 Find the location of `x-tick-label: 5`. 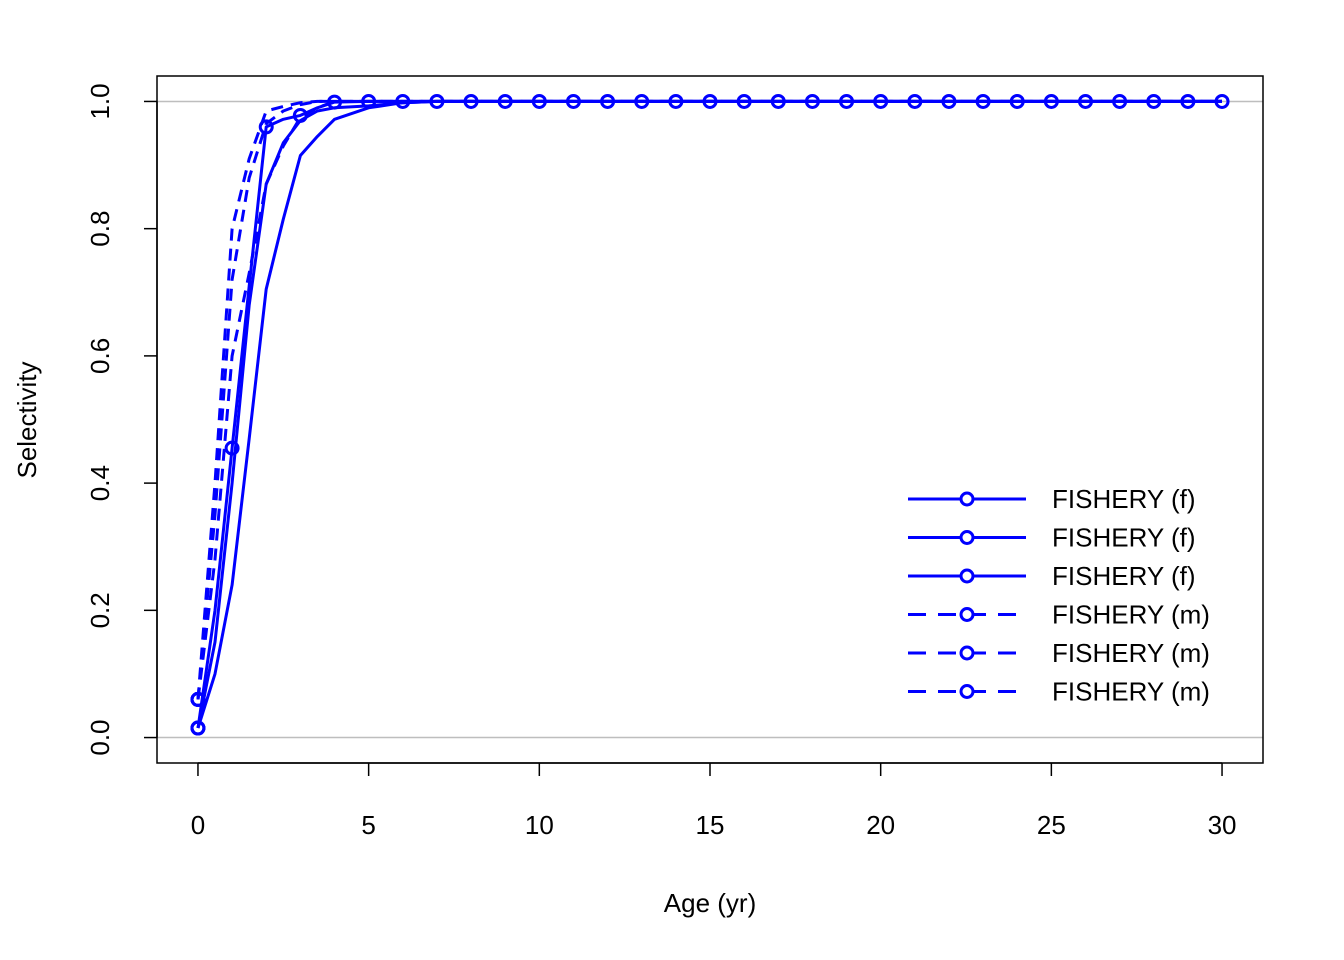

x-tick-label: 5 is located at coordinates (368, 825).